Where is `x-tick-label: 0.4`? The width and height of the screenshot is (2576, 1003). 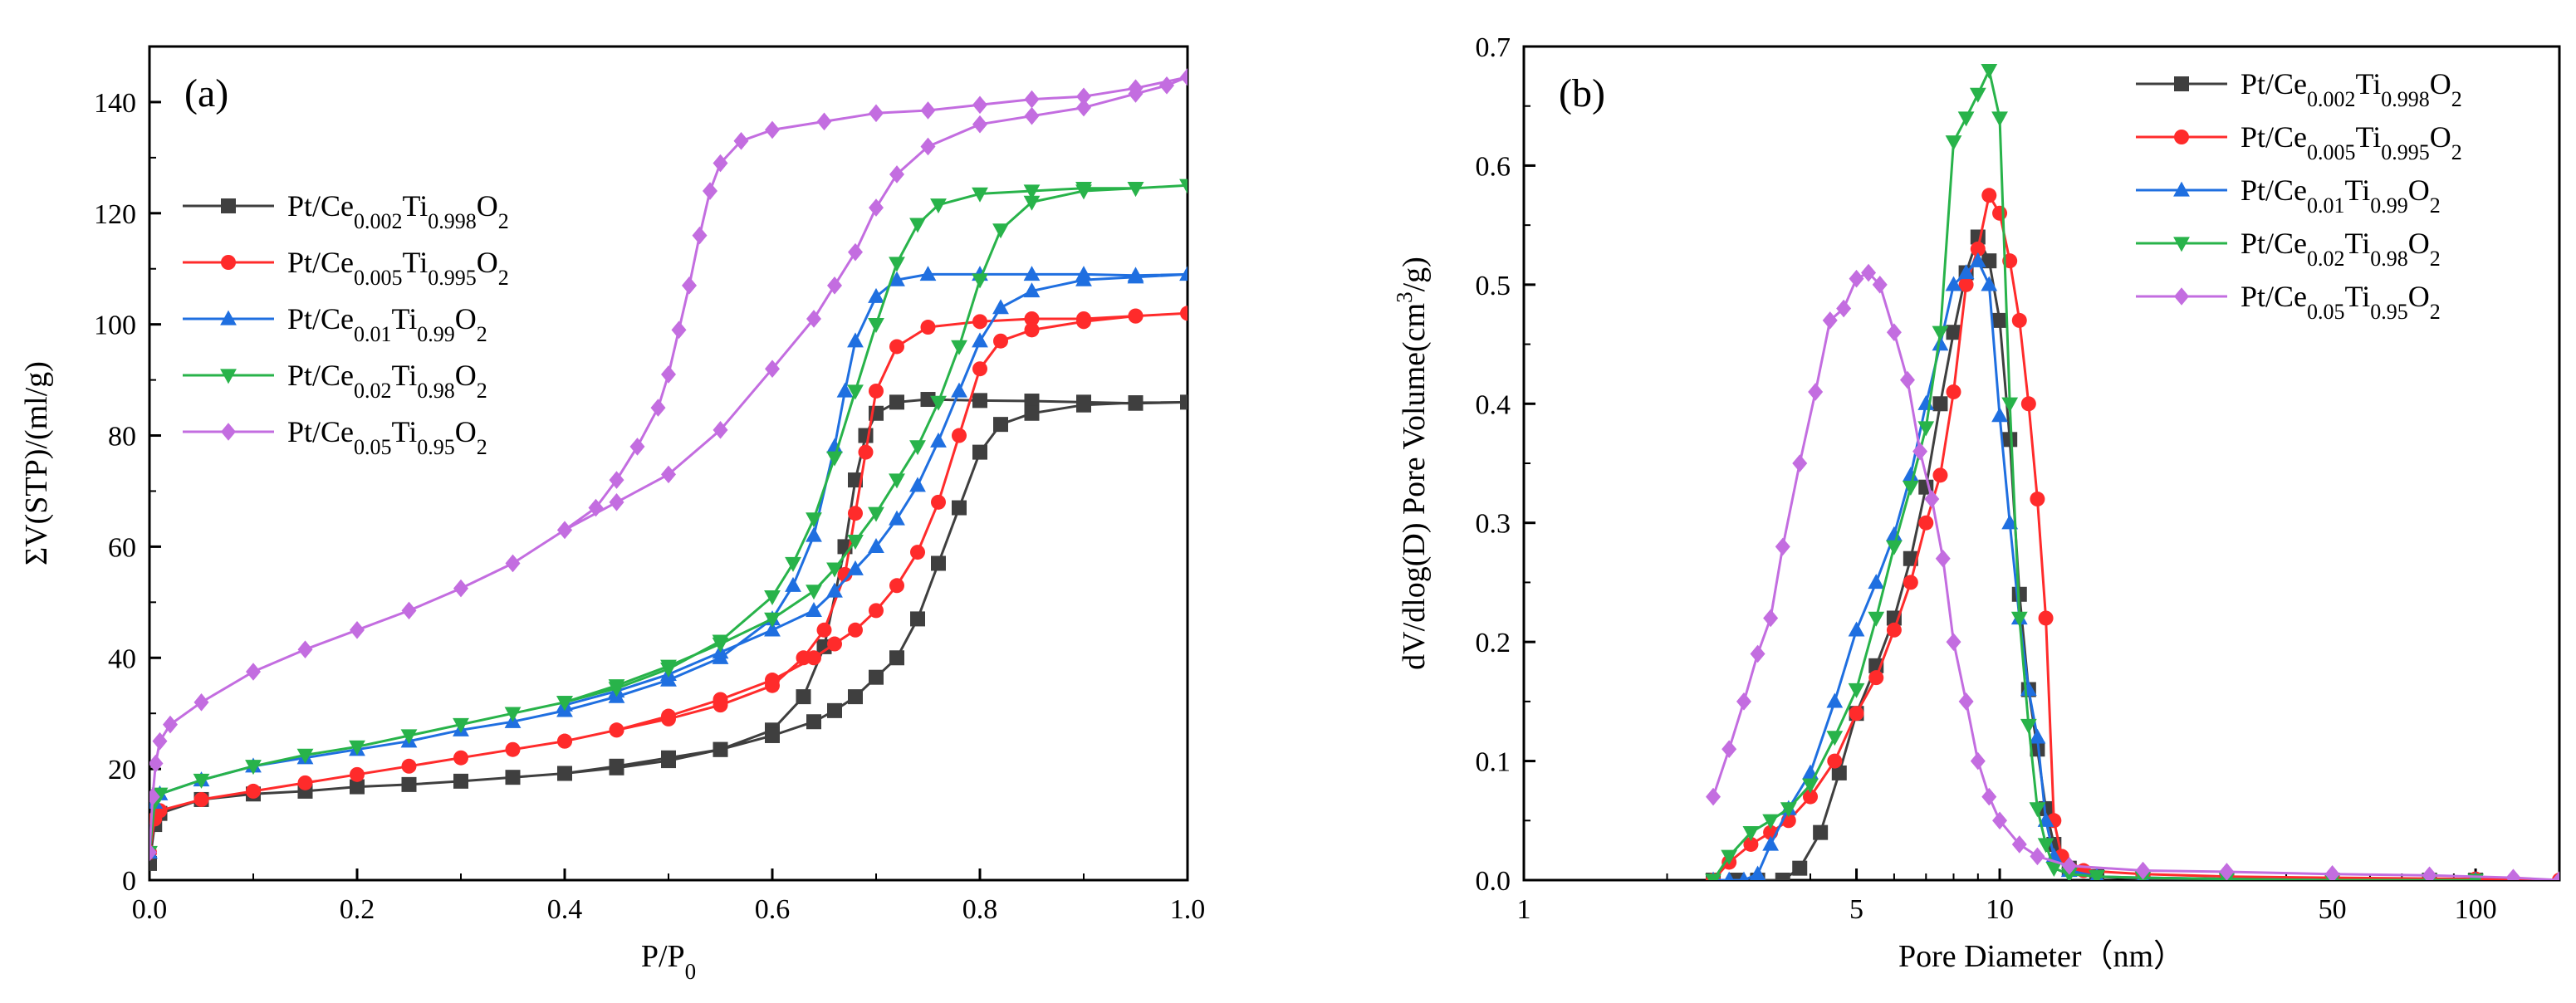
x-tick-label: 0.4 is located at coordinates (565, 910).